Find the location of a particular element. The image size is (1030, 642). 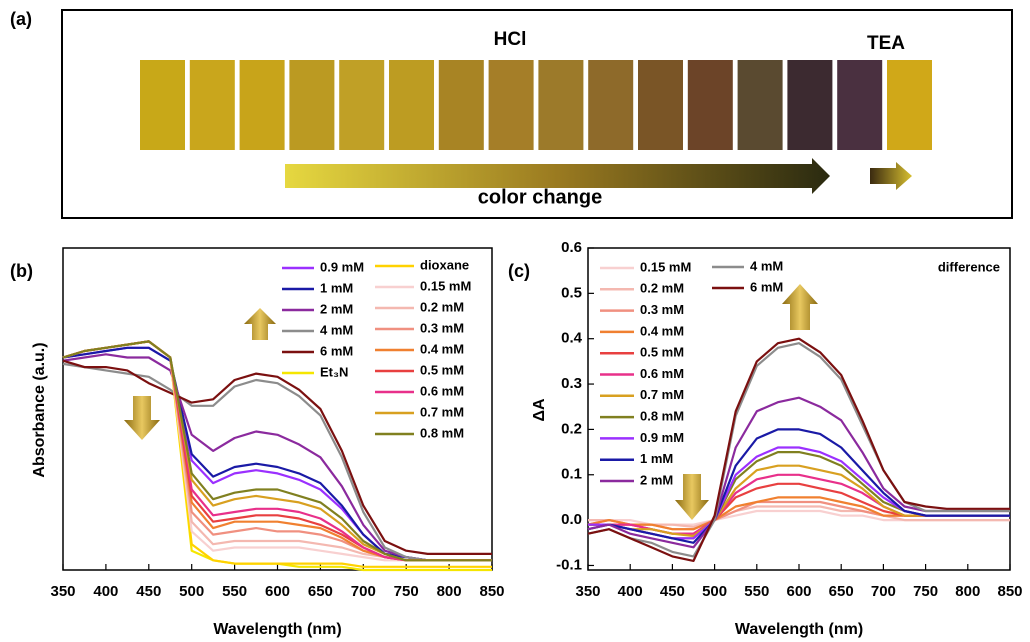

panel-label: (c) is located at coordinates (519, 271).